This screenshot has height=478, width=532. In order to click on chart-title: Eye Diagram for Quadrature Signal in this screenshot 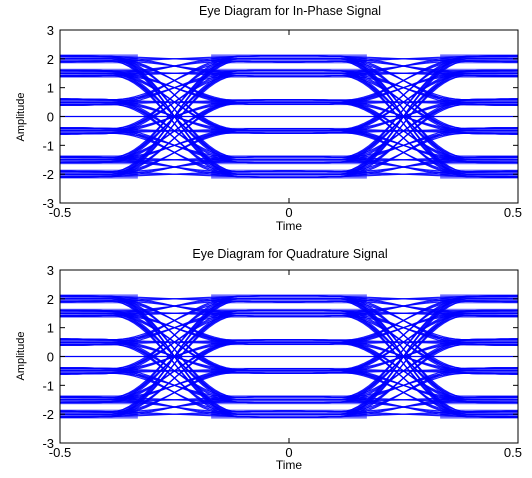, I will do `click(289, 254)`.